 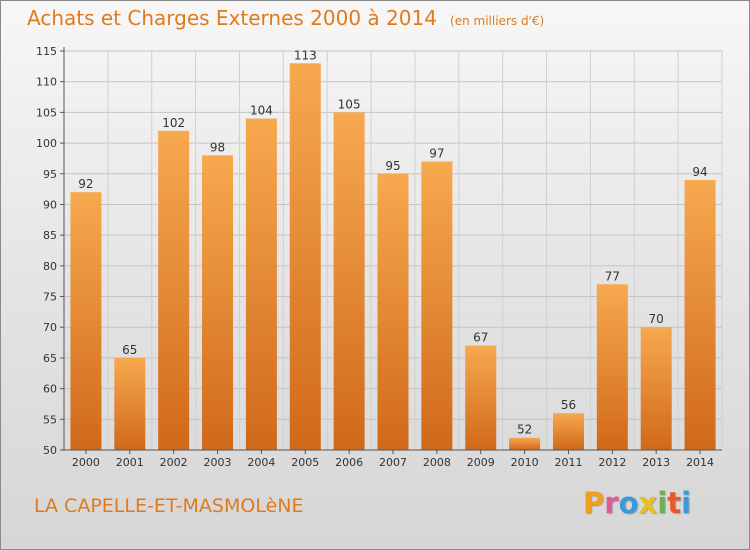 What do you see at coordinates (46, 51) in the screenshot?
I see `y-tick-label: 115` at bounding box center [46, 51].